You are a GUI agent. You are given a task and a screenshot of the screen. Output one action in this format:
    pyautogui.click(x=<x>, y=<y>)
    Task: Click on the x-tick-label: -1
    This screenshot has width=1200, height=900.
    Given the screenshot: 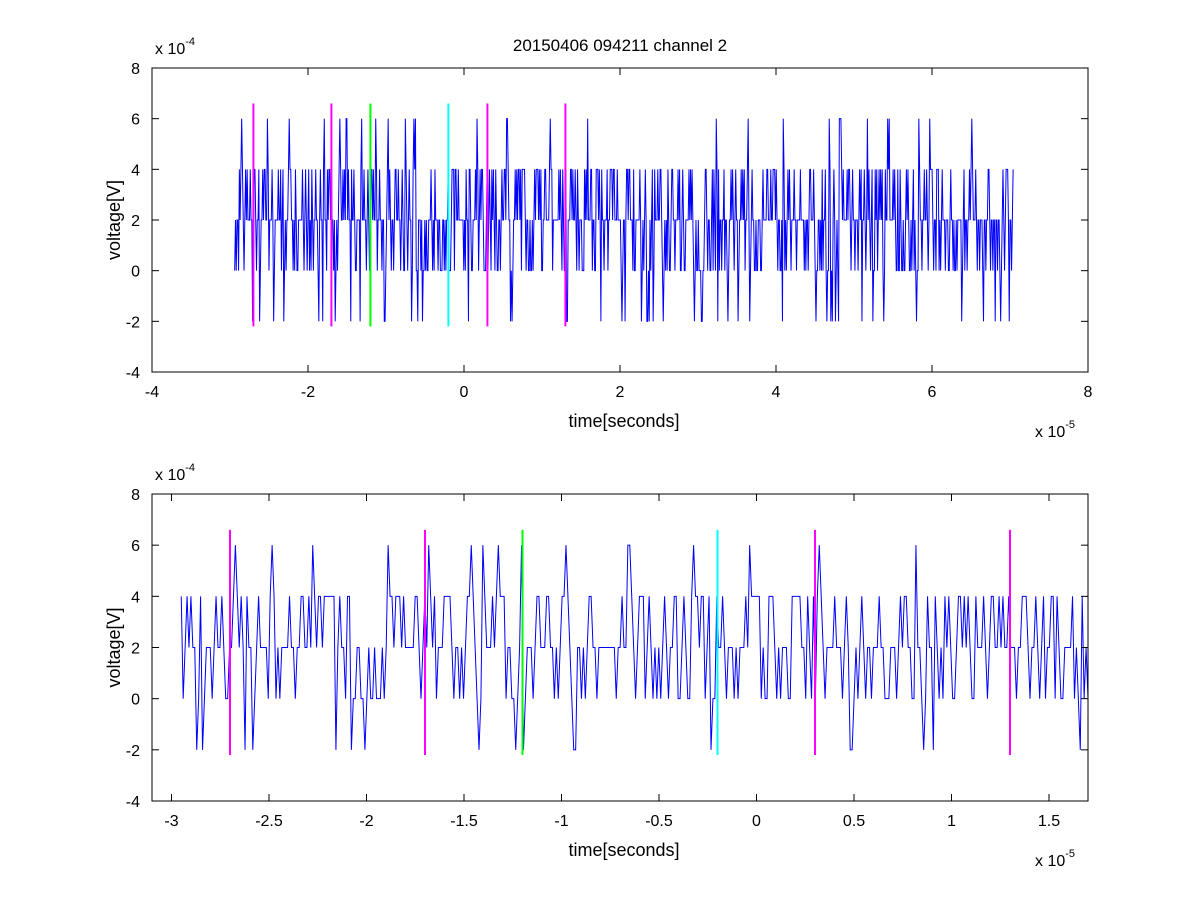 What is the action you would take?
    pyautogui.click(x=561, y=821)
    